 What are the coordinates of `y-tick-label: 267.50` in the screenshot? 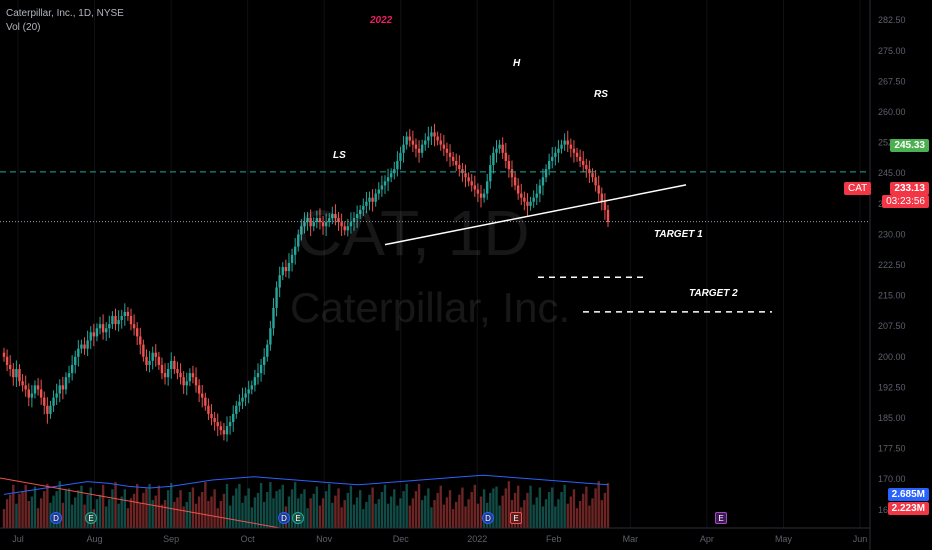 It's located at (892, 81).